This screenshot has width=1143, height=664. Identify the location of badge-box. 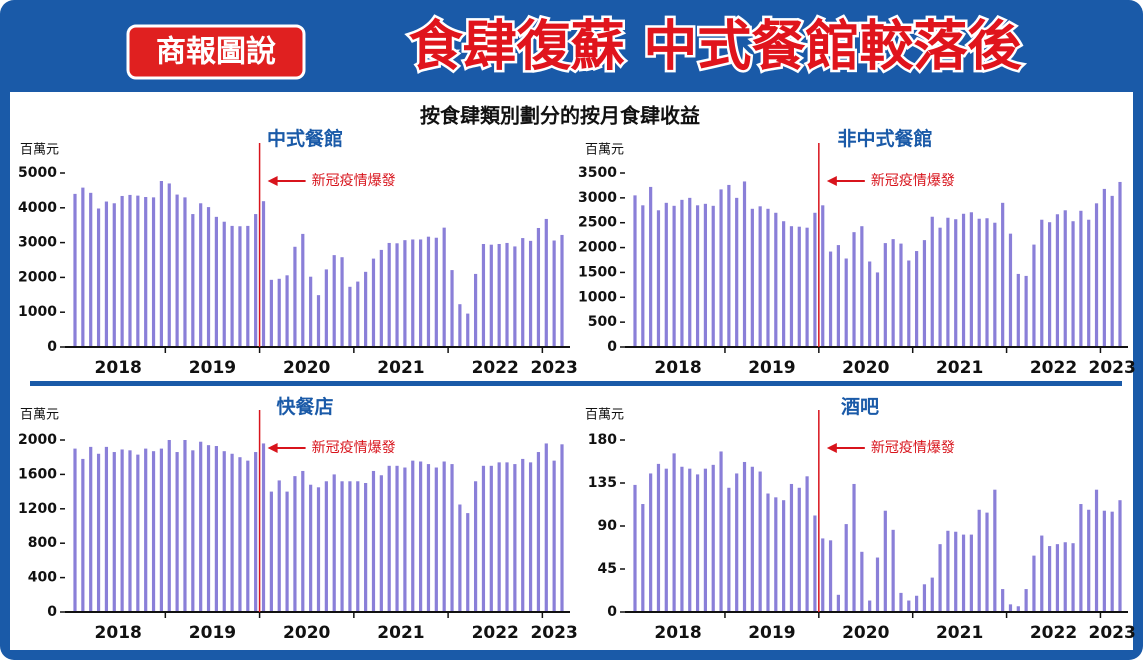
(216, 52).